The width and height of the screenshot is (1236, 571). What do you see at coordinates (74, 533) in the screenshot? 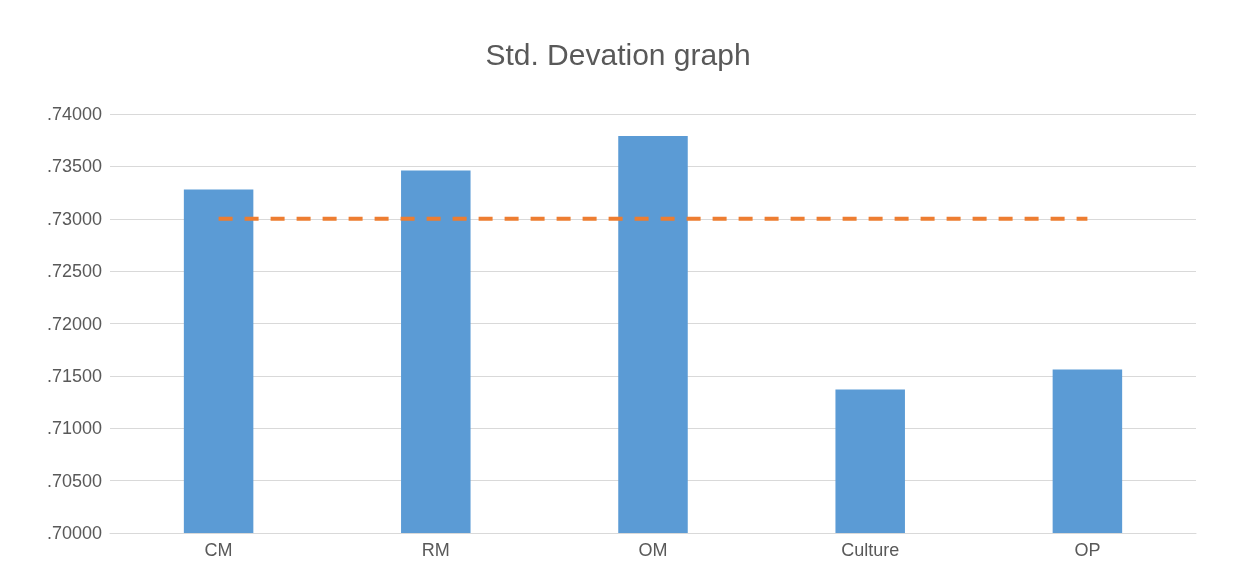
I see `y-tick-label: .70000` at bounding box center [74, 533].